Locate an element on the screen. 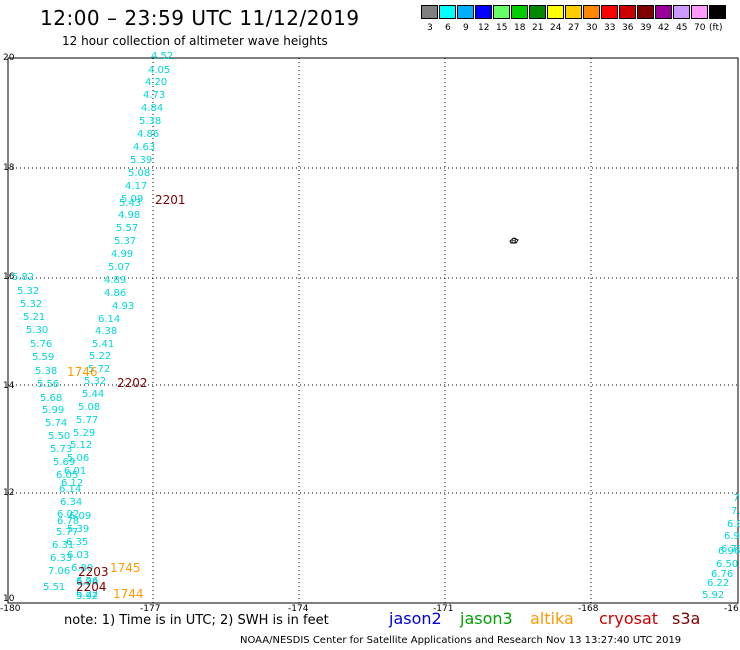  wave-height-value: 4.73 is located at coordinates (154, 95).